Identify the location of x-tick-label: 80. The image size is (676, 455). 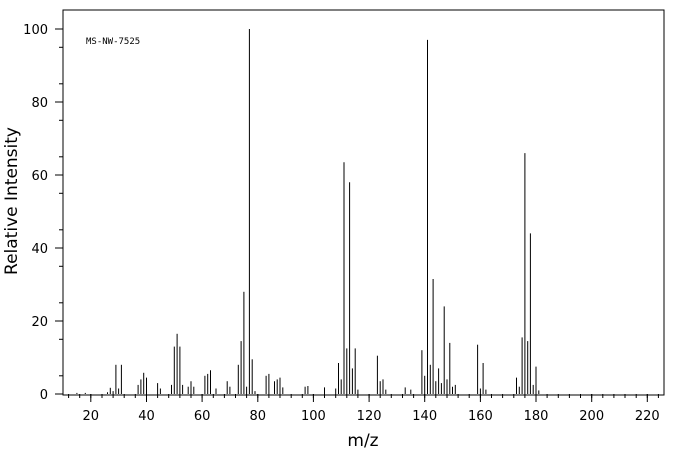
(258, 416).